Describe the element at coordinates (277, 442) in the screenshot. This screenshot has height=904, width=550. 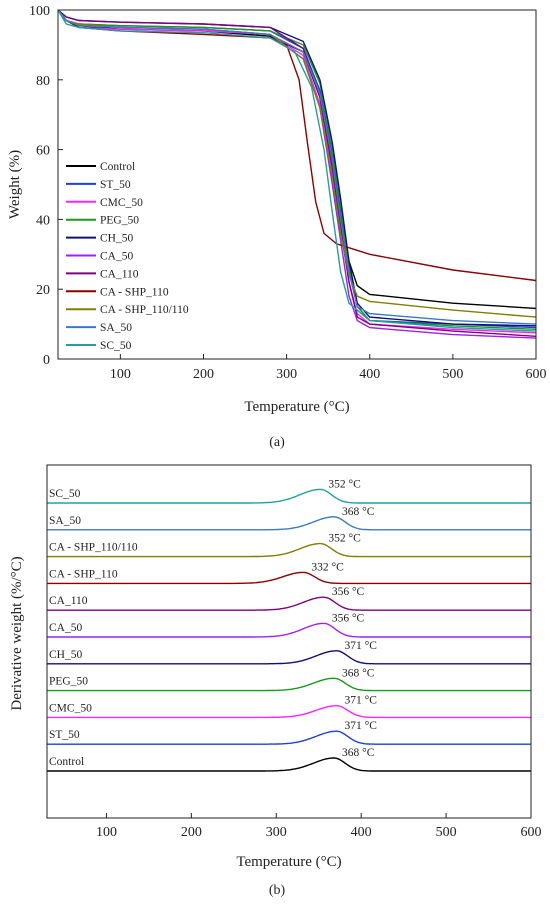
I see `panel-a-label: (a)` at that location.